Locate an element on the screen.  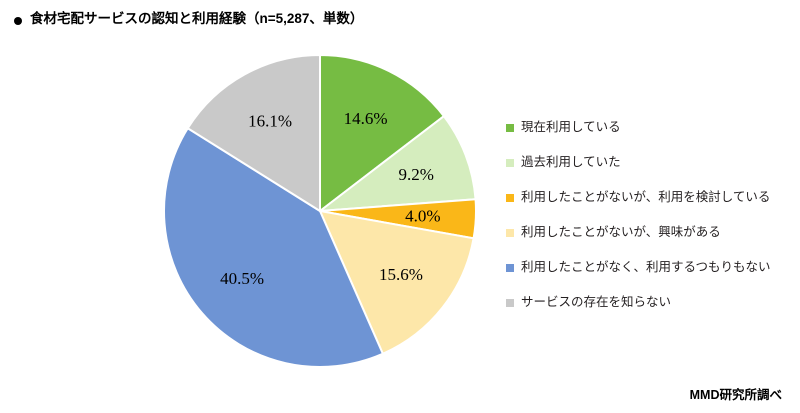
page-title-text: 食材宅配サービスの認知と利用経験（n=5,287、単数） is located at coordinates (197, 18).